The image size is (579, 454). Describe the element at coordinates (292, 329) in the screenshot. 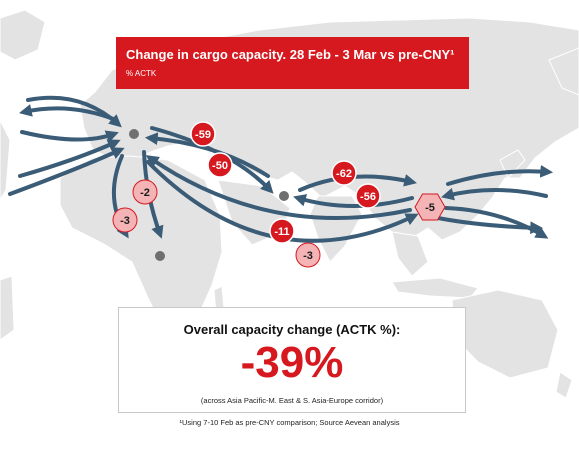

I see `overall-change-heading: Overall capacity change (ACTK %):` at that location.